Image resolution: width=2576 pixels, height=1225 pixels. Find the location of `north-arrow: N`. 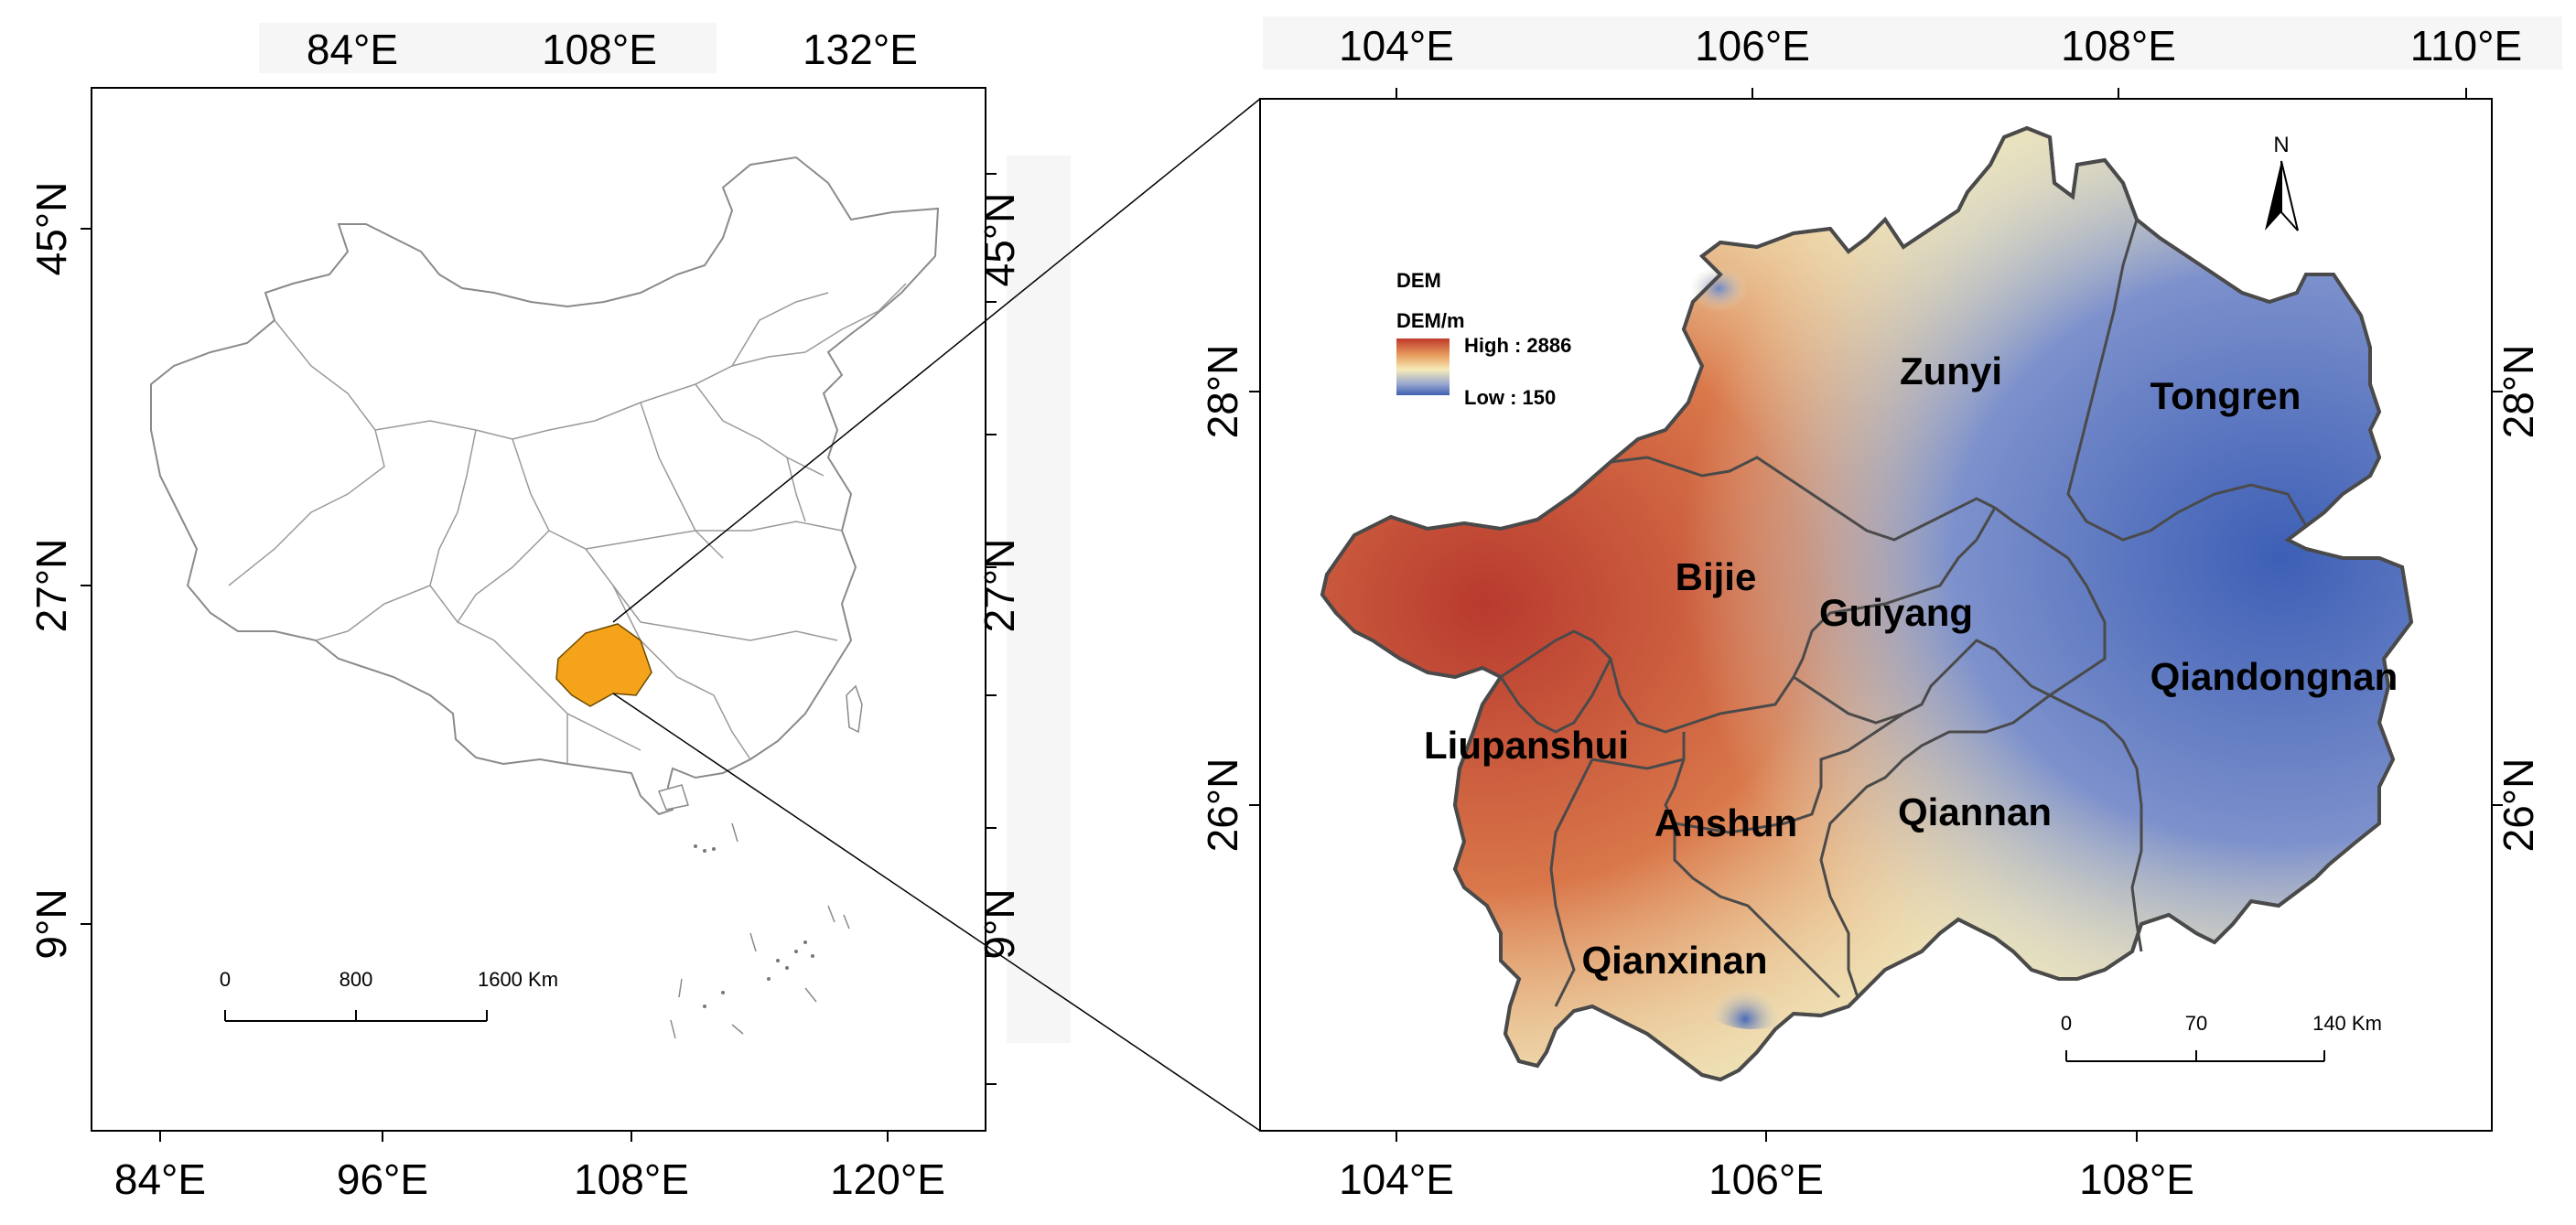

north-arrow: N is located at coordinates (2282, 182).